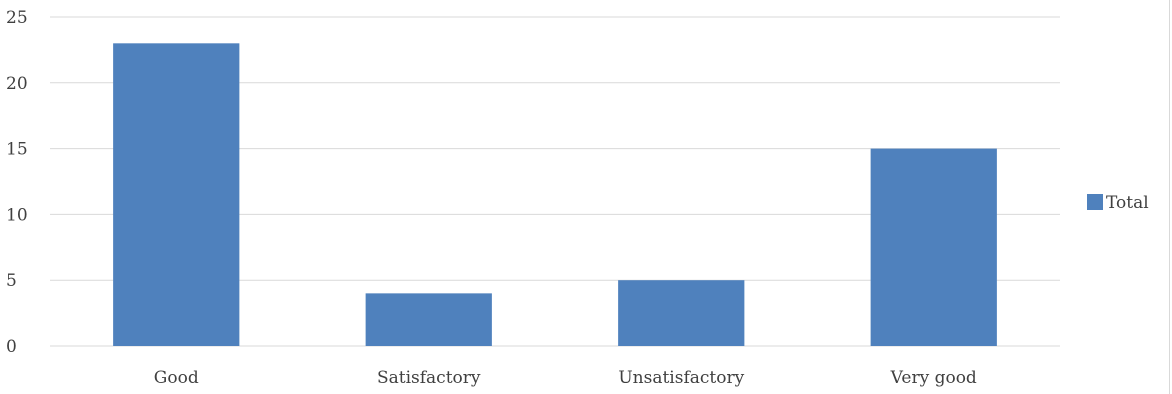 Image resolution: width=1172 pixels, height=394 pixels. I want to click on y-tick-label: 25, so click(17, 18).